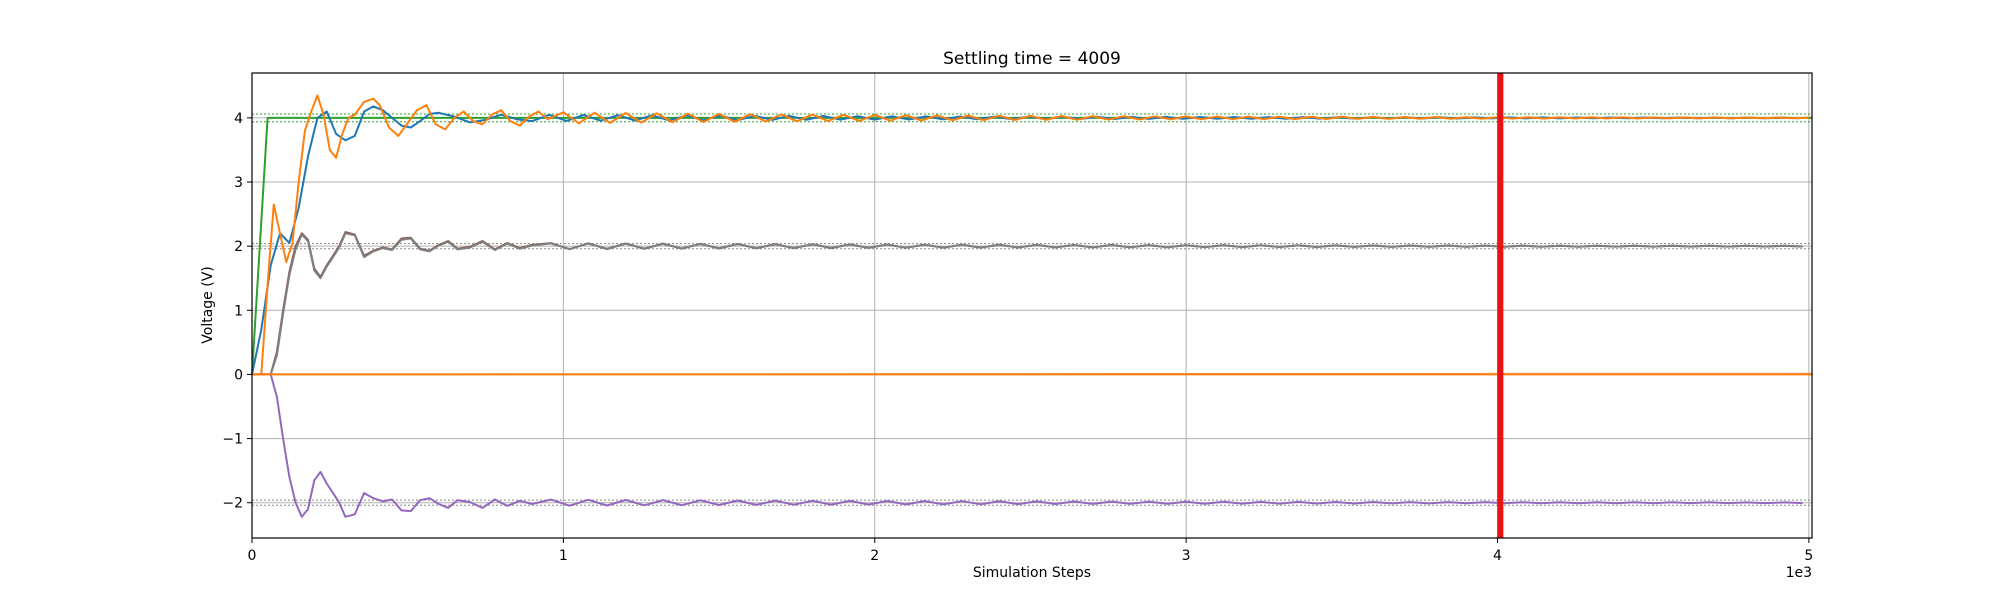  What do you see at coordinates (238, 247) in the screenshot?
I see `y-tick-label: 2` at bounding box center [238, 247].